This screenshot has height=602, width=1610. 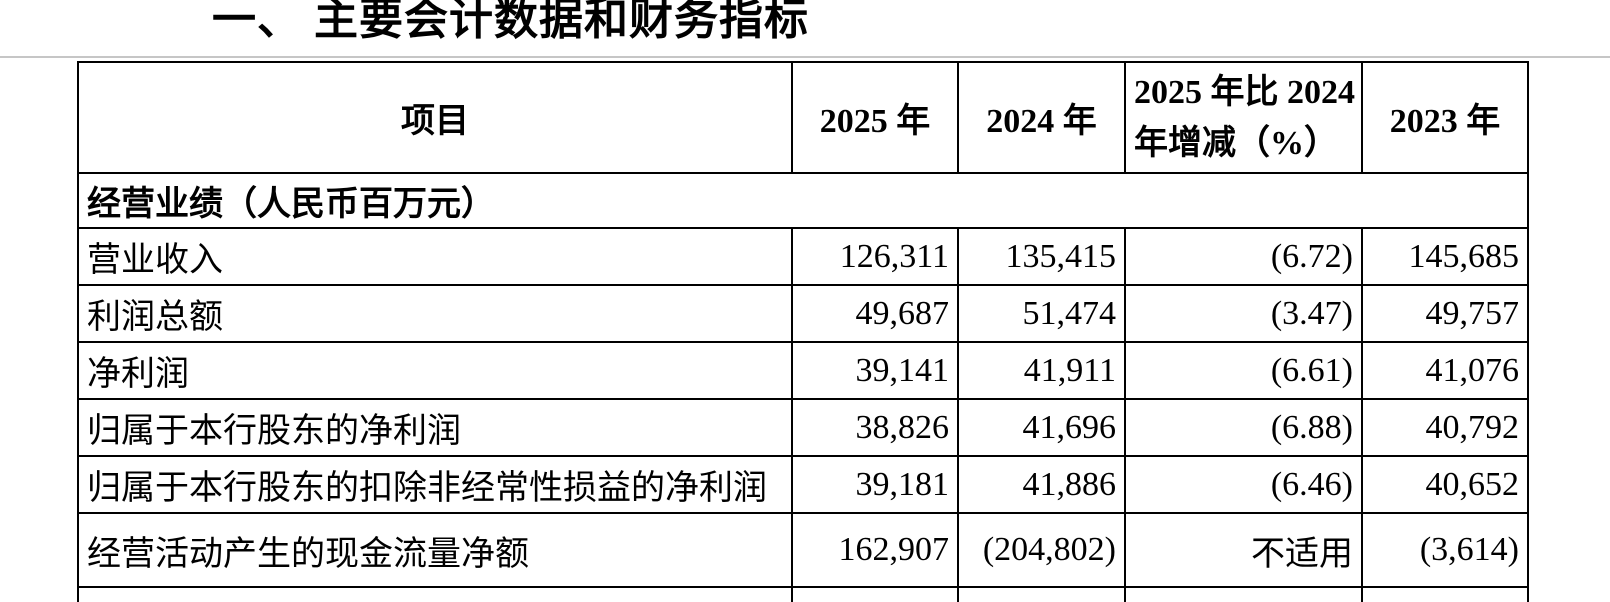 I want to click on next-row-stub, so click(x=803, y=594).